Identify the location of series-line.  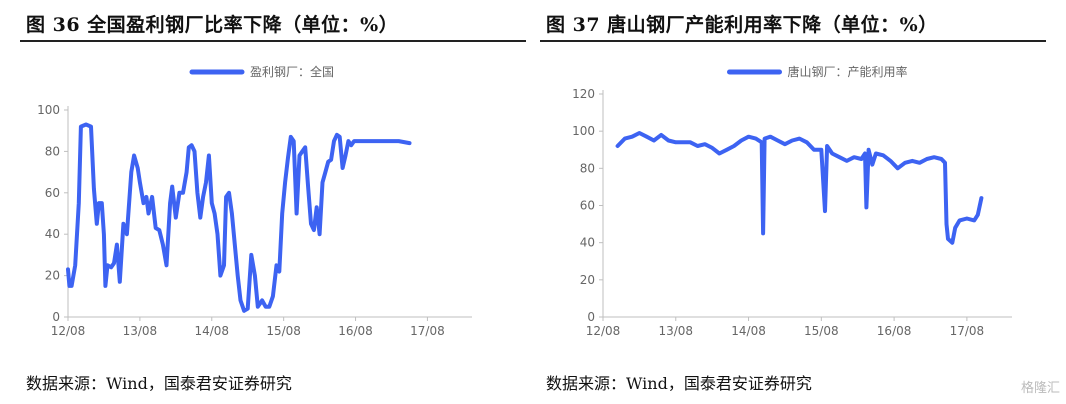
(799, 188).